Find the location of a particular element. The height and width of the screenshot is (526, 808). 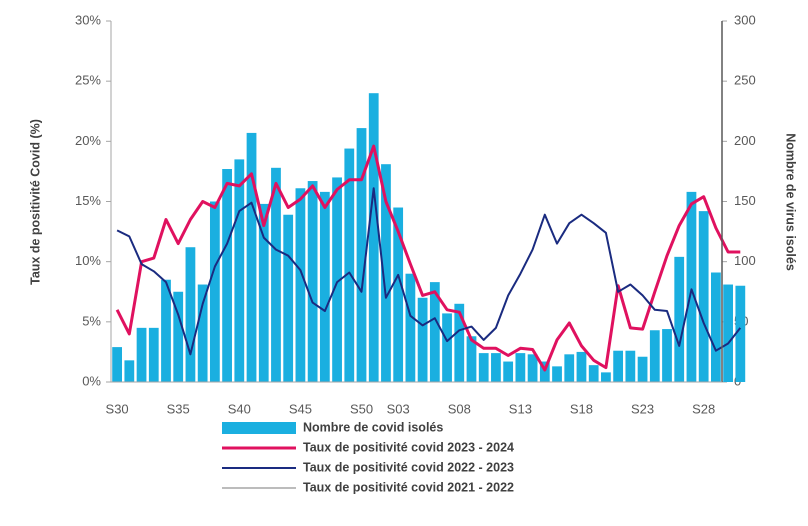

legend-label: Taux de positivité covid 2021 - 2022 is located at coordinates (408, 487).